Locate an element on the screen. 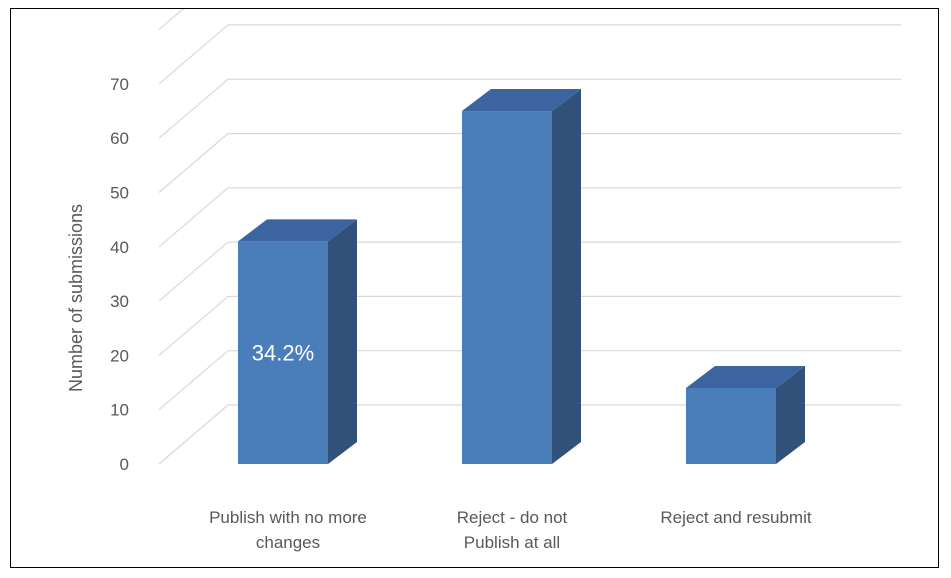  y-tick-label: 70 is located at coordinates (119, 84).